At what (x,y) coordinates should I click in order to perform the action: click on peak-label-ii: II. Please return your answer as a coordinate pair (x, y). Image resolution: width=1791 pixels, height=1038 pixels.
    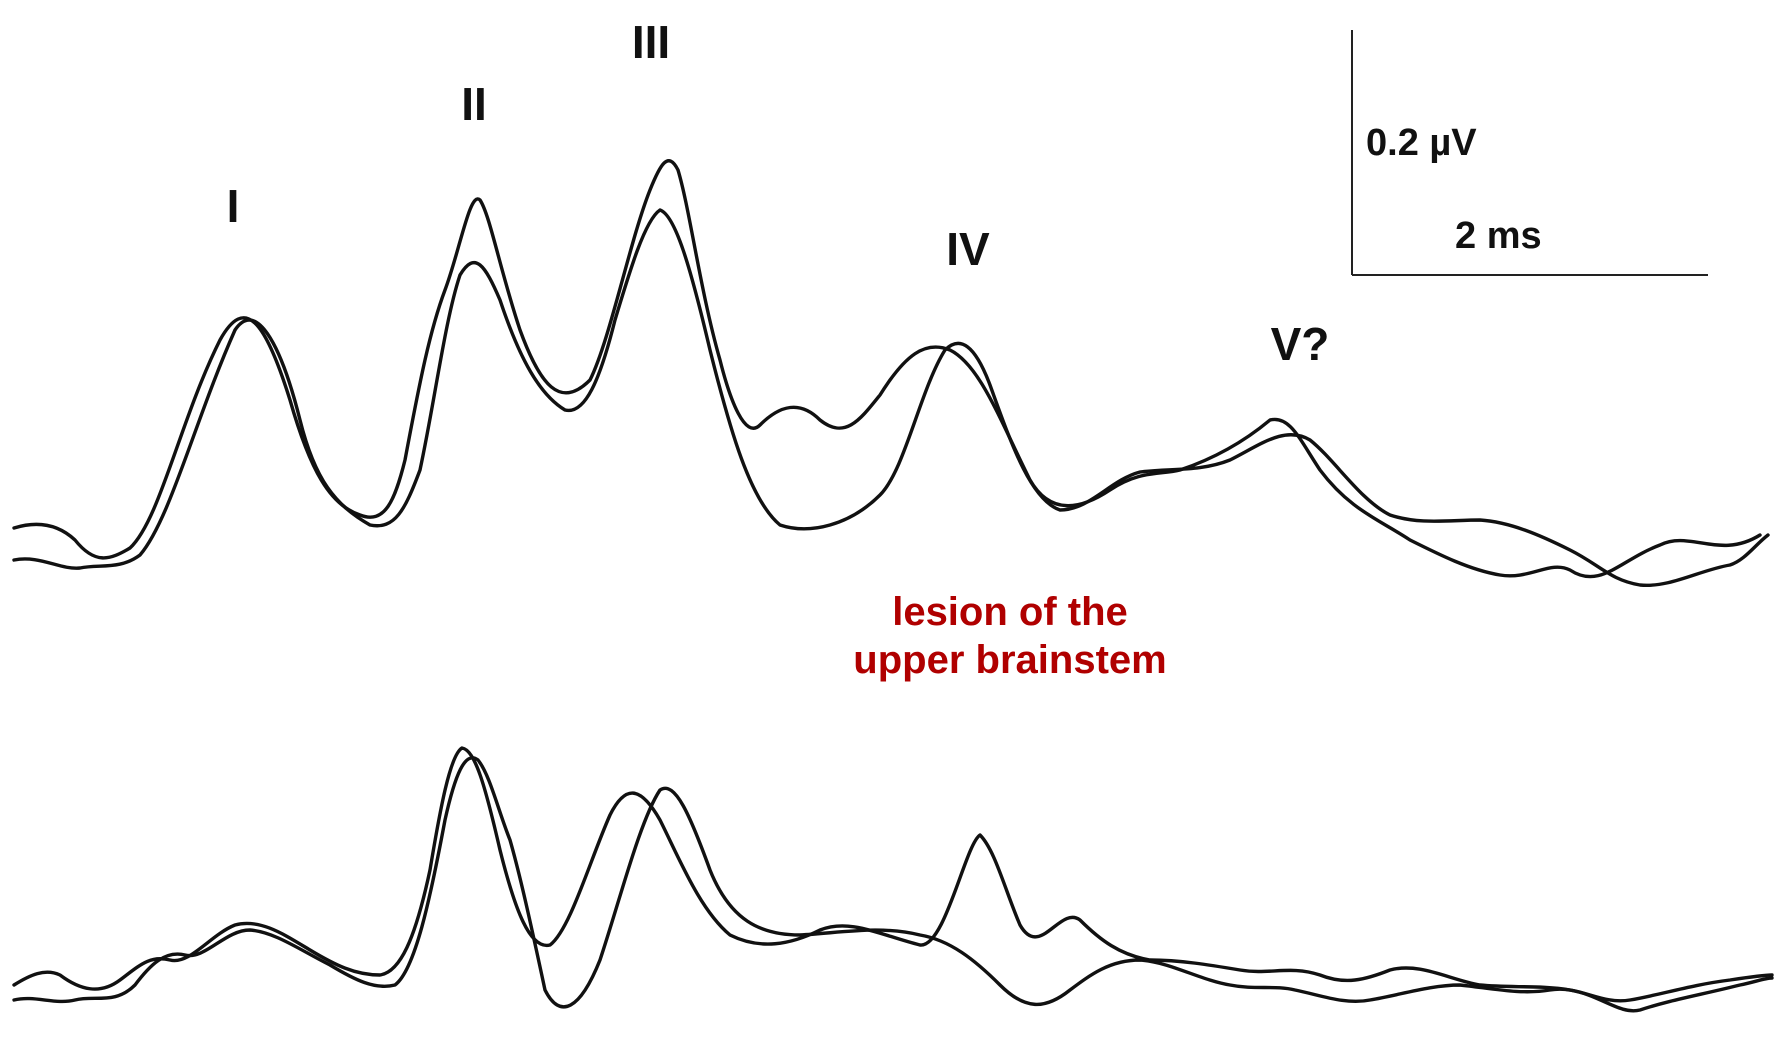
    Looking at the image, I should click on (474, 104).